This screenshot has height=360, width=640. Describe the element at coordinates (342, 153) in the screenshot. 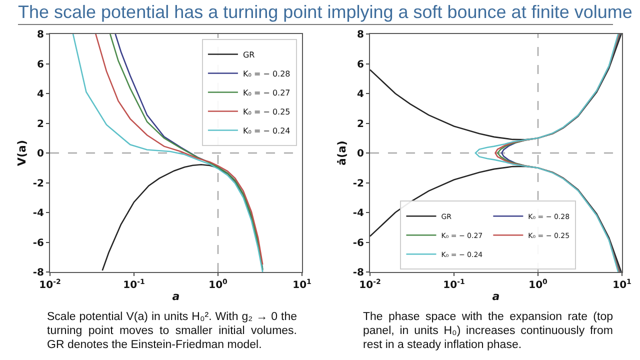

I see `y-axis-title: ȧ(a)` at that location.